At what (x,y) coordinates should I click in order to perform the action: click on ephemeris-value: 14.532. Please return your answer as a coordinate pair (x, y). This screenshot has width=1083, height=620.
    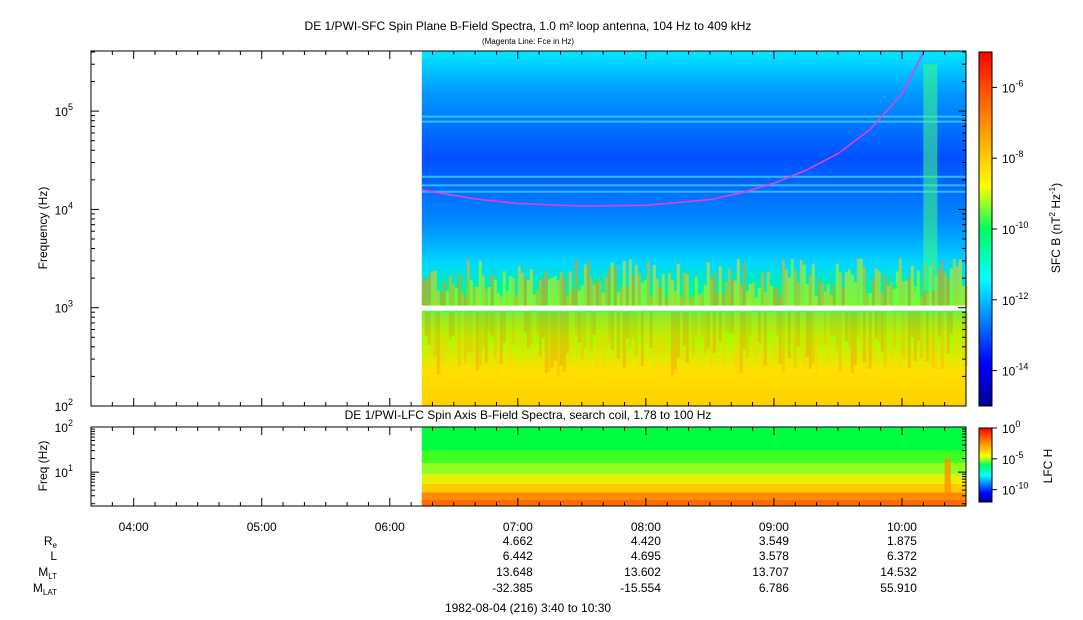
    Looking at the image, I should click on (898, 572).